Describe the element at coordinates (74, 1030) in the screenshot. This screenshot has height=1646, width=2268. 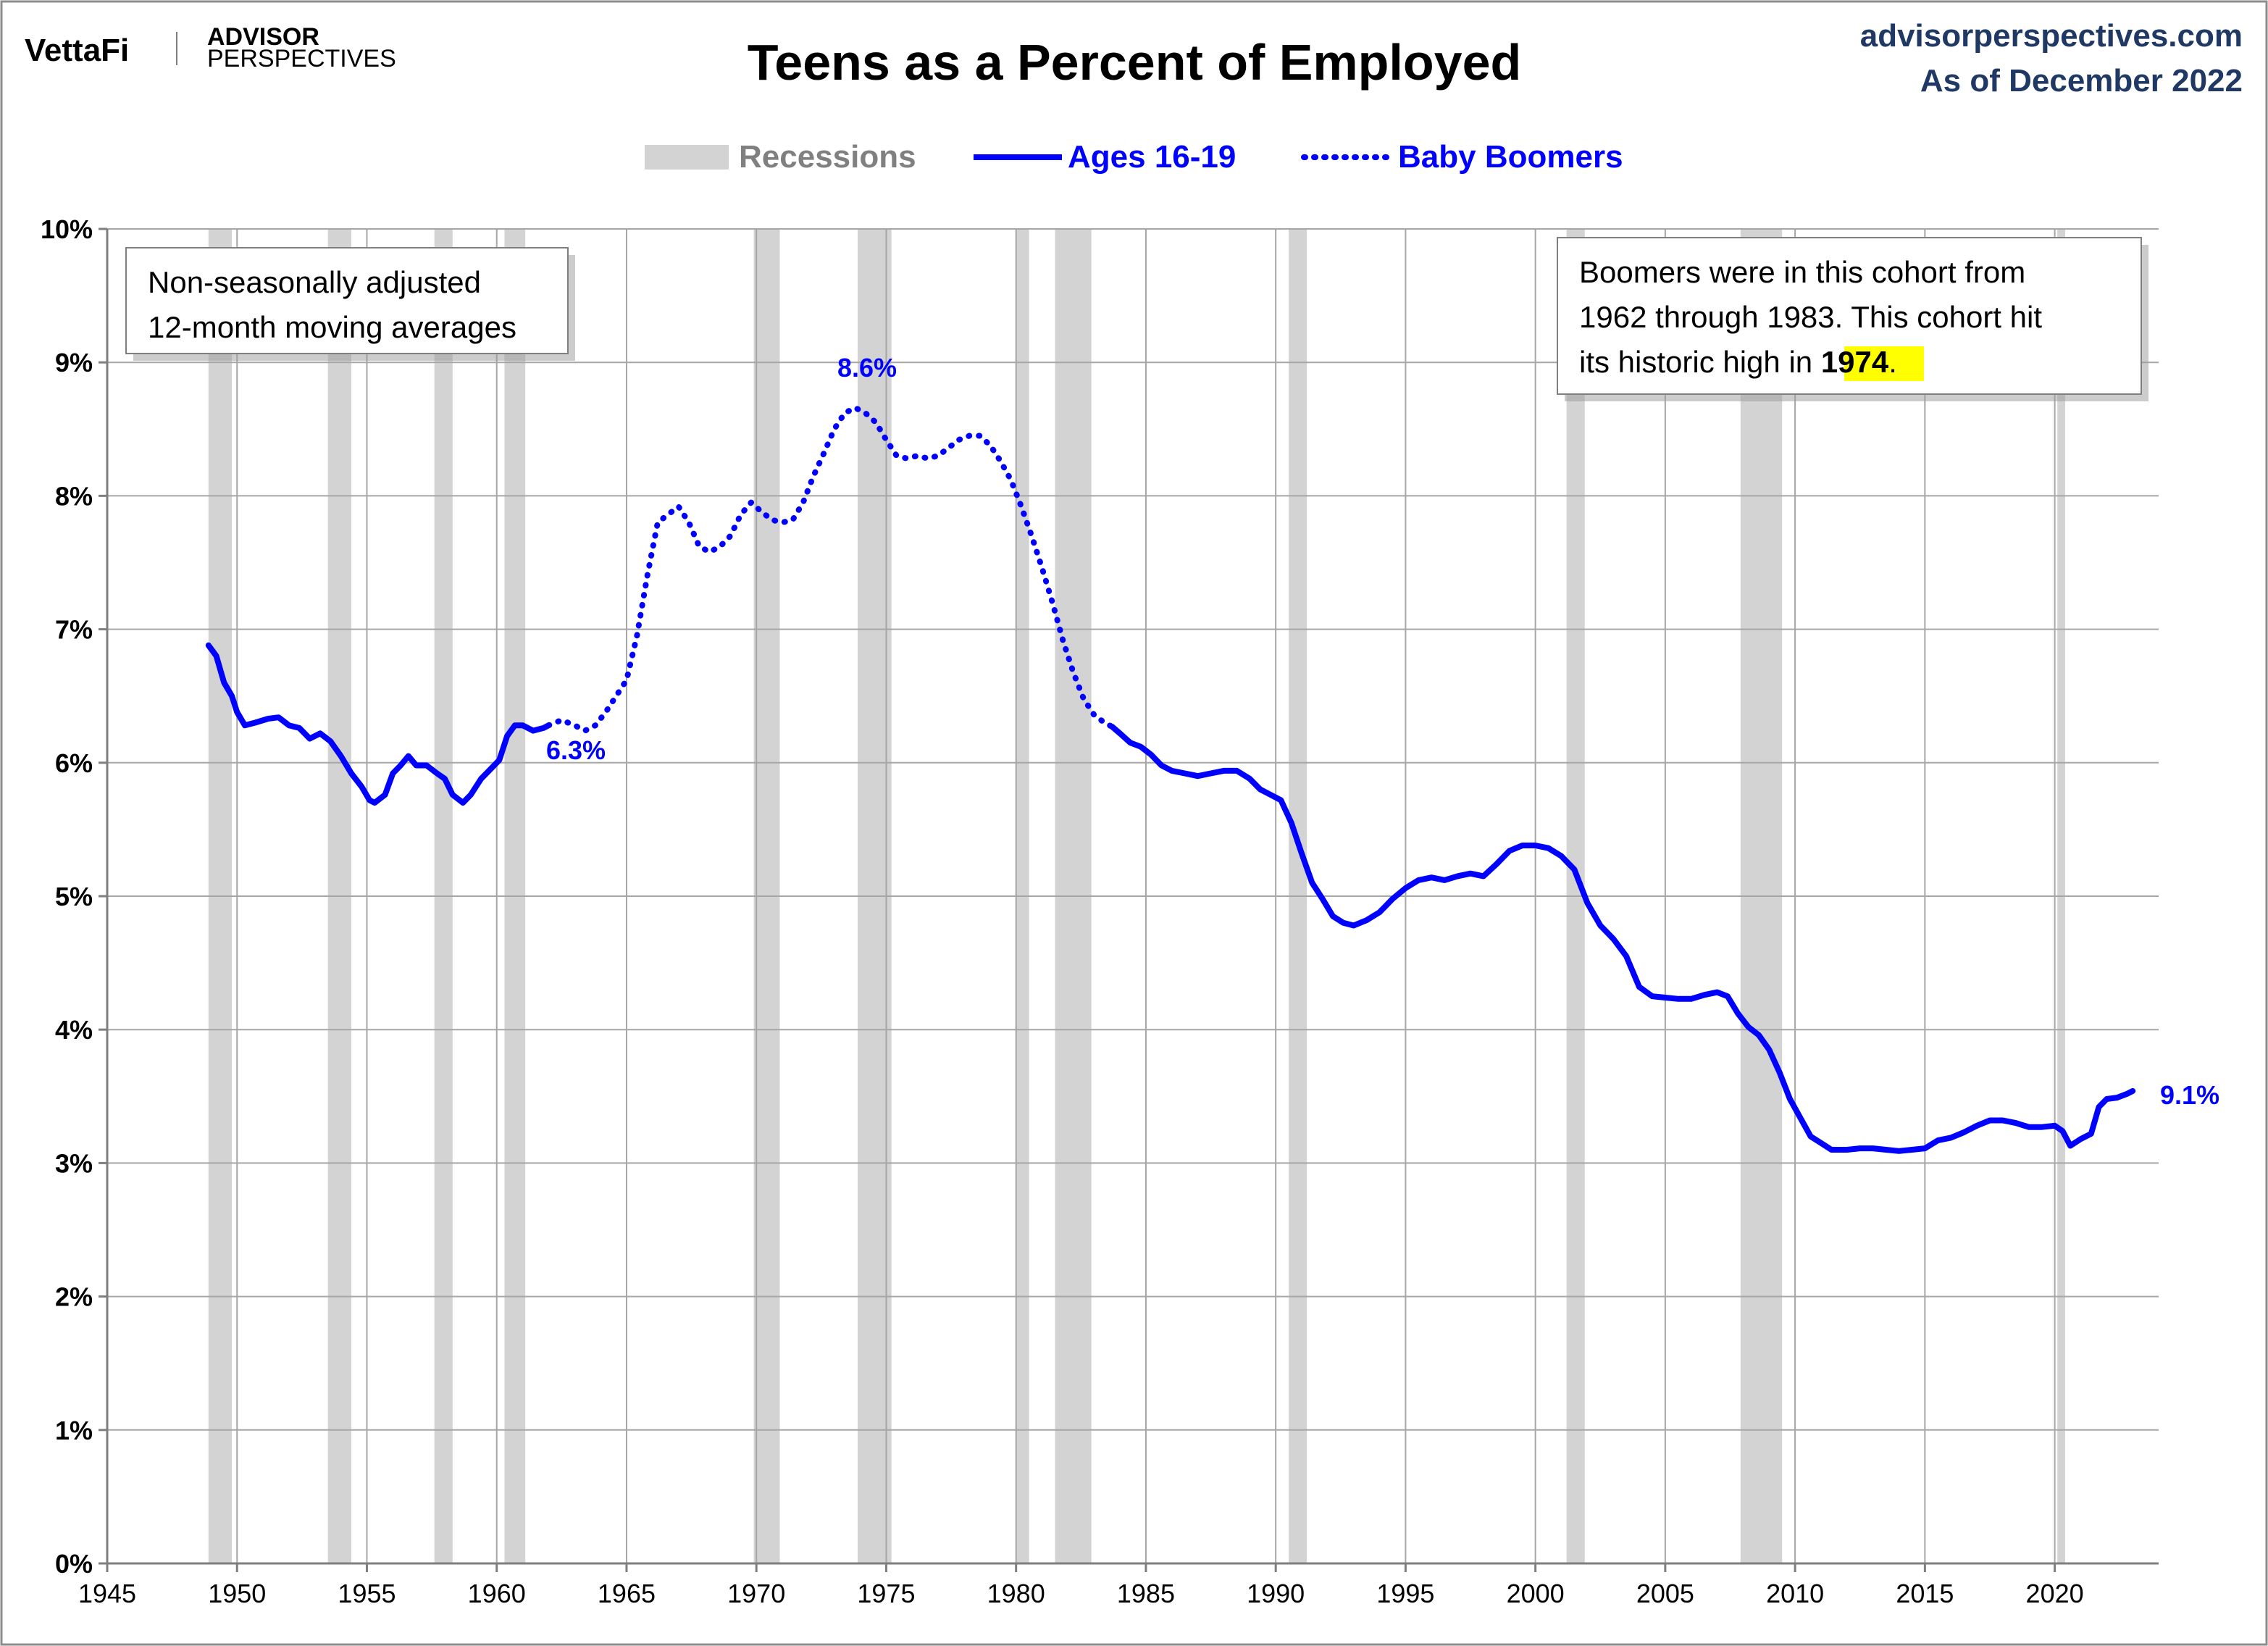
I see `y-tick-label: 4%` at that location.